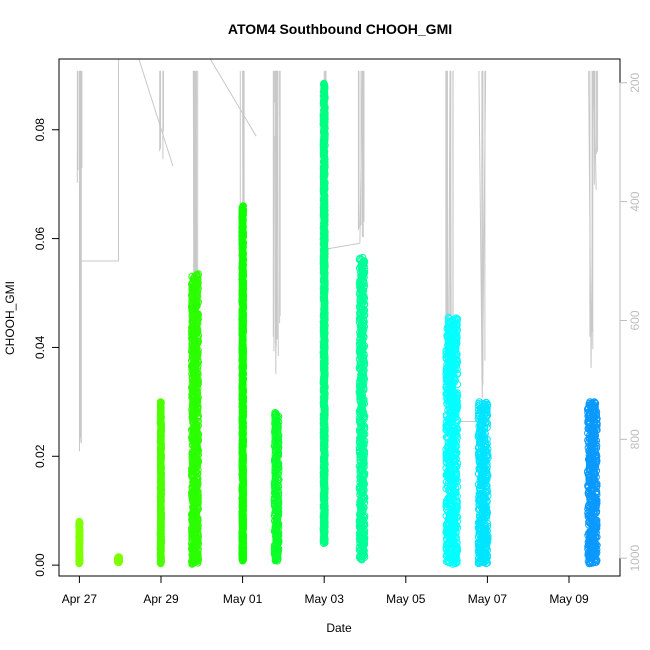 Image resolution: width=650 pixels, height=650 pixels. Describe the element at coordinates (406, 599) in the screenshot. I see `x-tick-label: May 05` at that location.